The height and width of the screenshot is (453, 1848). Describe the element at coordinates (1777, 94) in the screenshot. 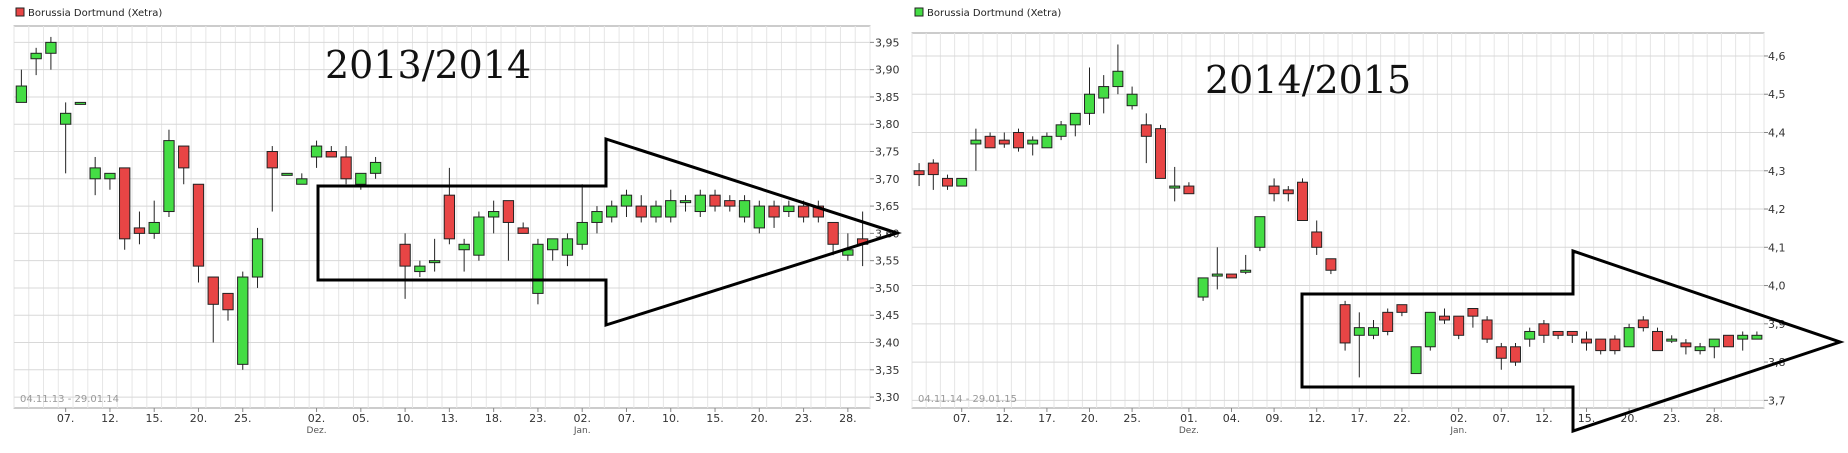

I see `y-tick-label: 4,5` at that location.